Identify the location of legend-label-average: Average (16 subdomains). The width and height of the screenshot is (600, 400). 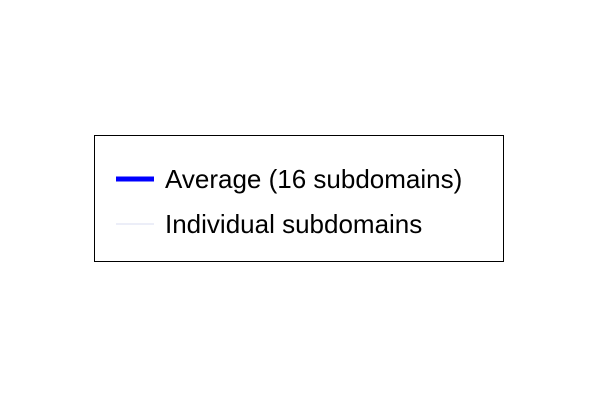
(314, 179).